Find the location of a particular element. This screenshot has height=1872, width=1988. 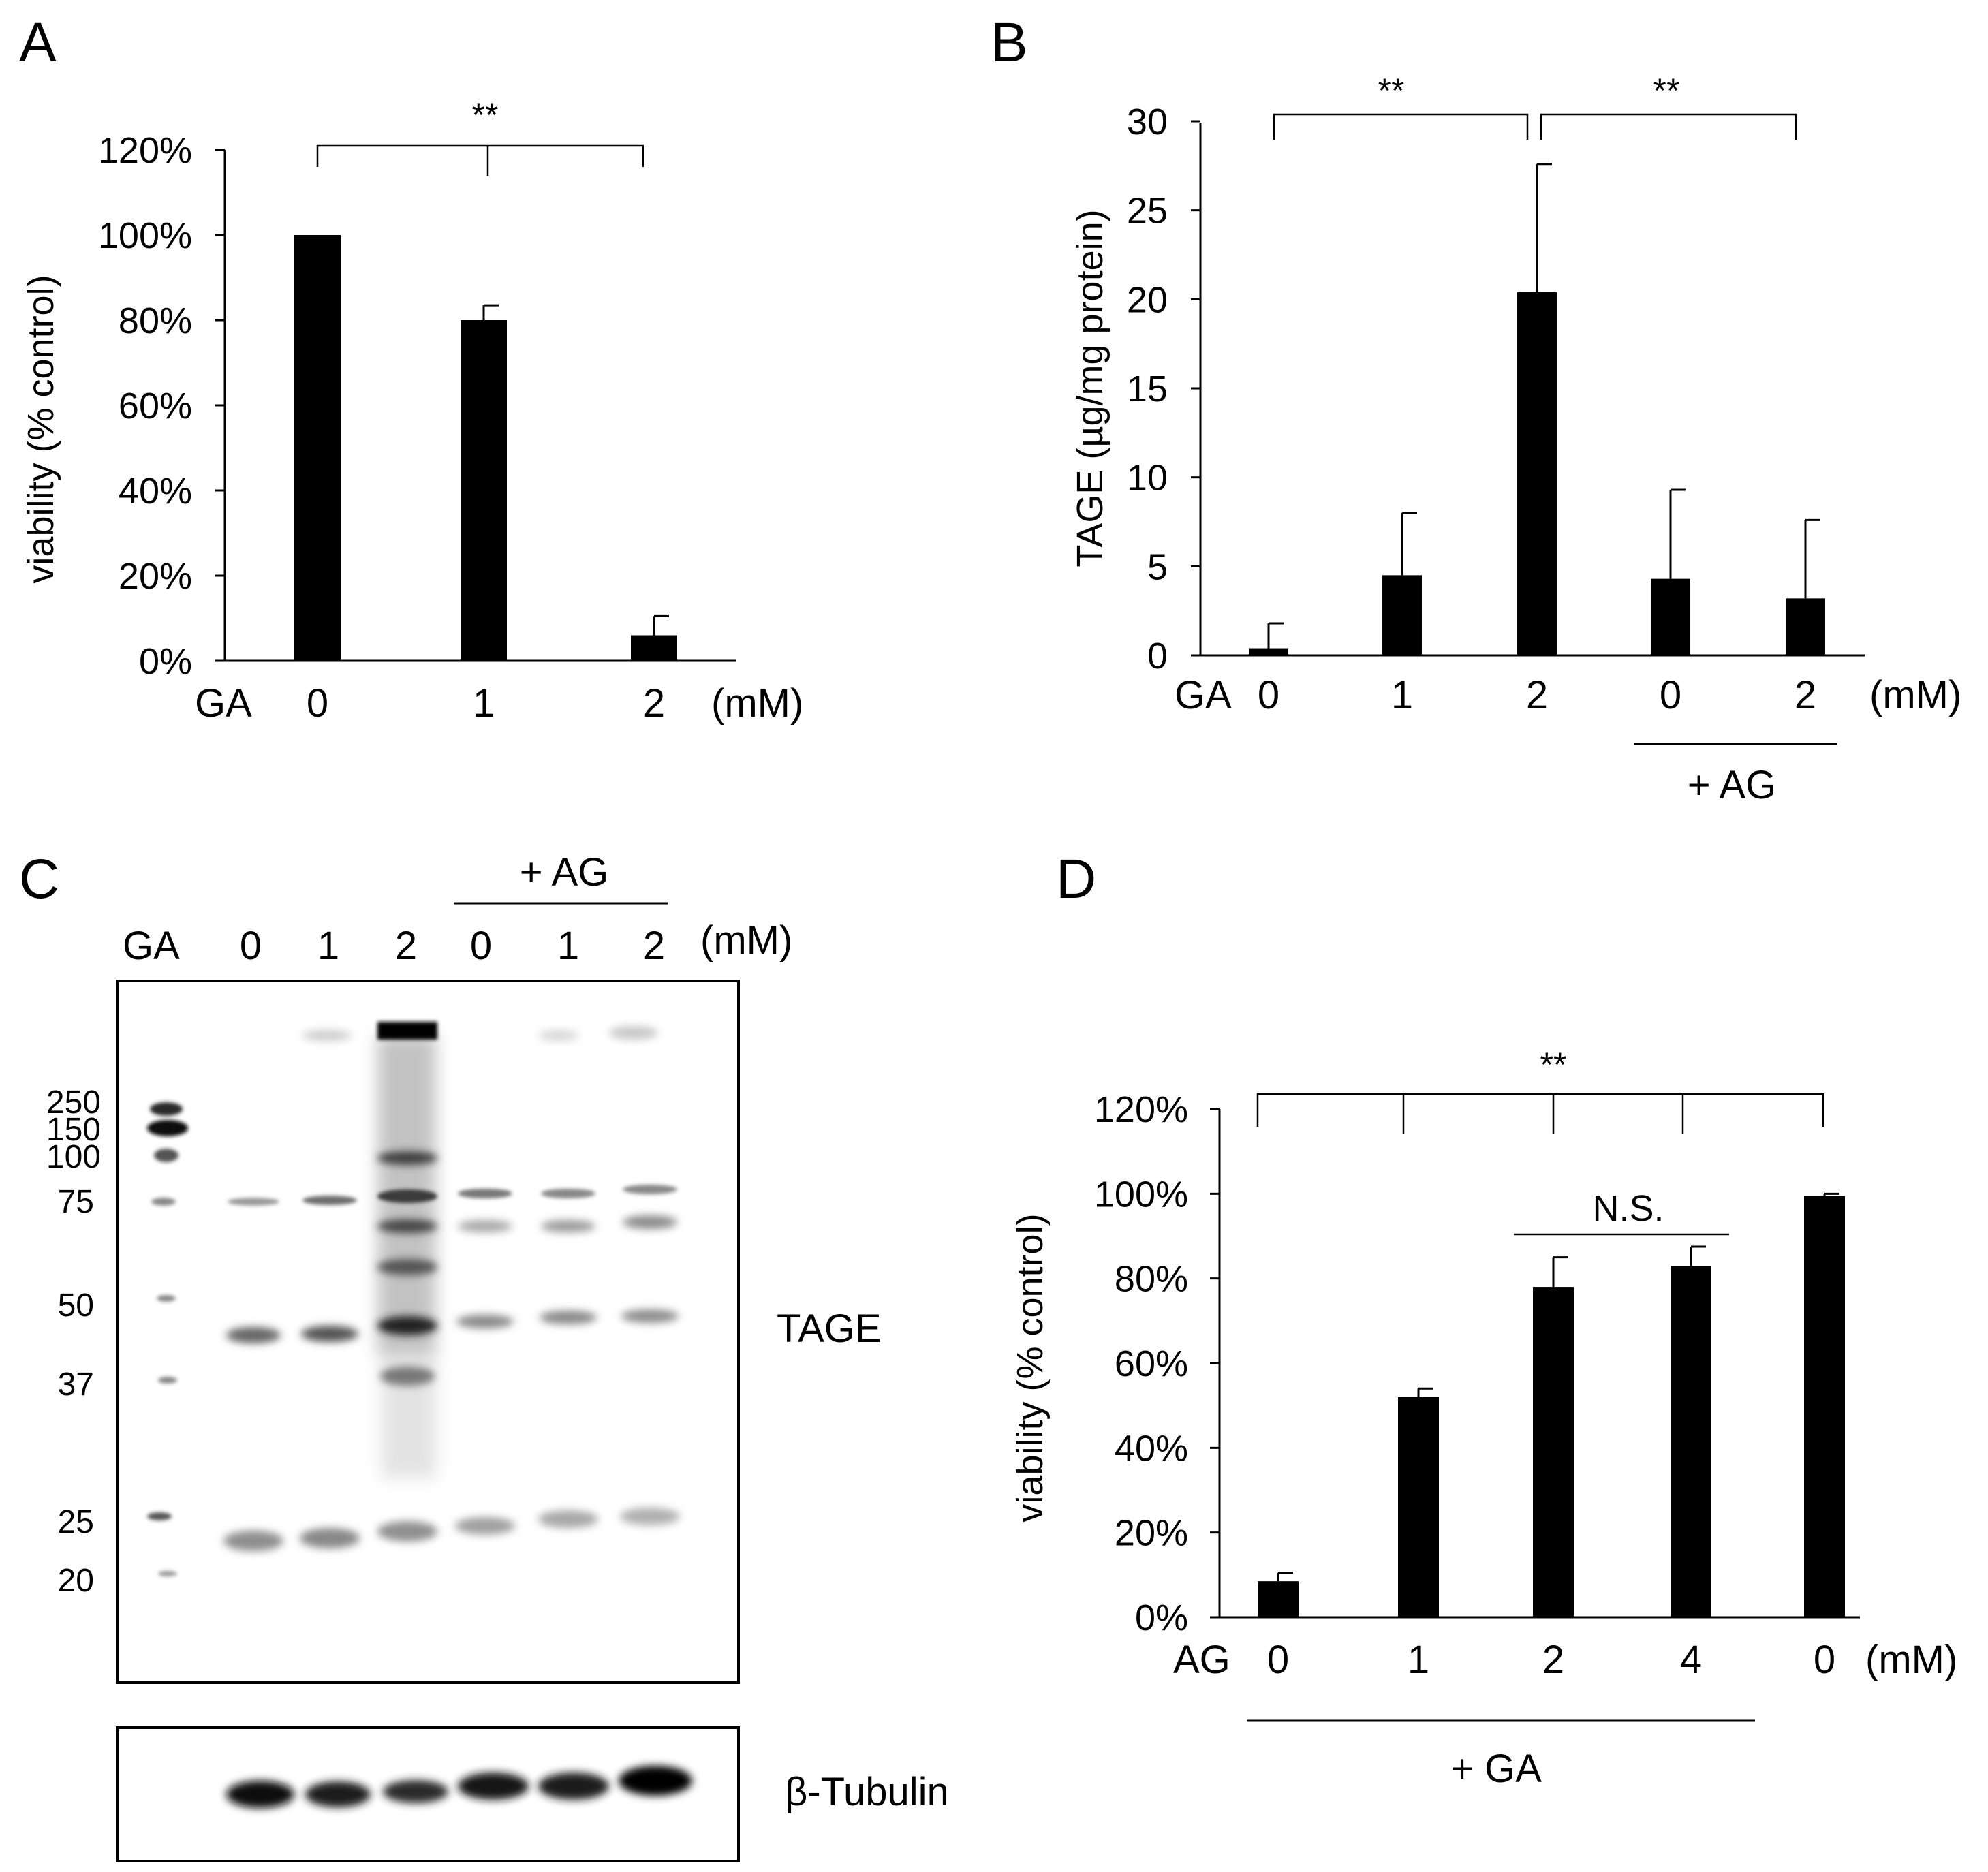

blot-unit: (mM) is located at coordinates (746, 940).